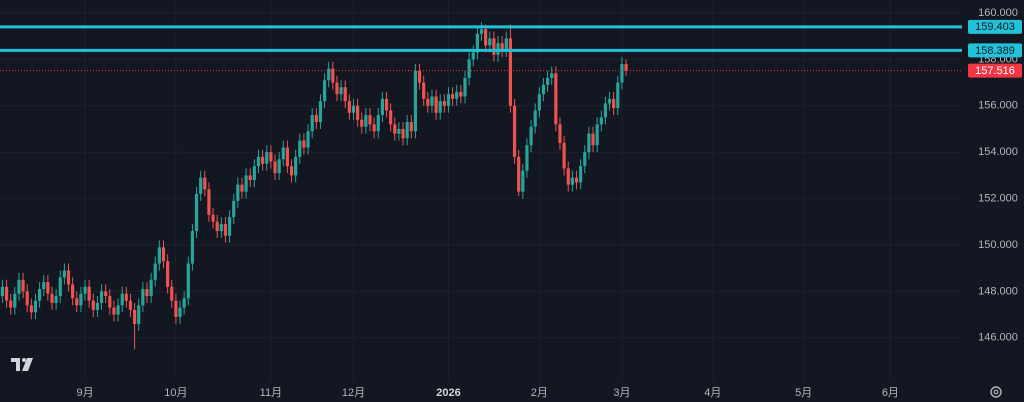 Image resolution: width=1024 pixels, height=402 pixels. I want to click on settings-button, so click(996, 392).